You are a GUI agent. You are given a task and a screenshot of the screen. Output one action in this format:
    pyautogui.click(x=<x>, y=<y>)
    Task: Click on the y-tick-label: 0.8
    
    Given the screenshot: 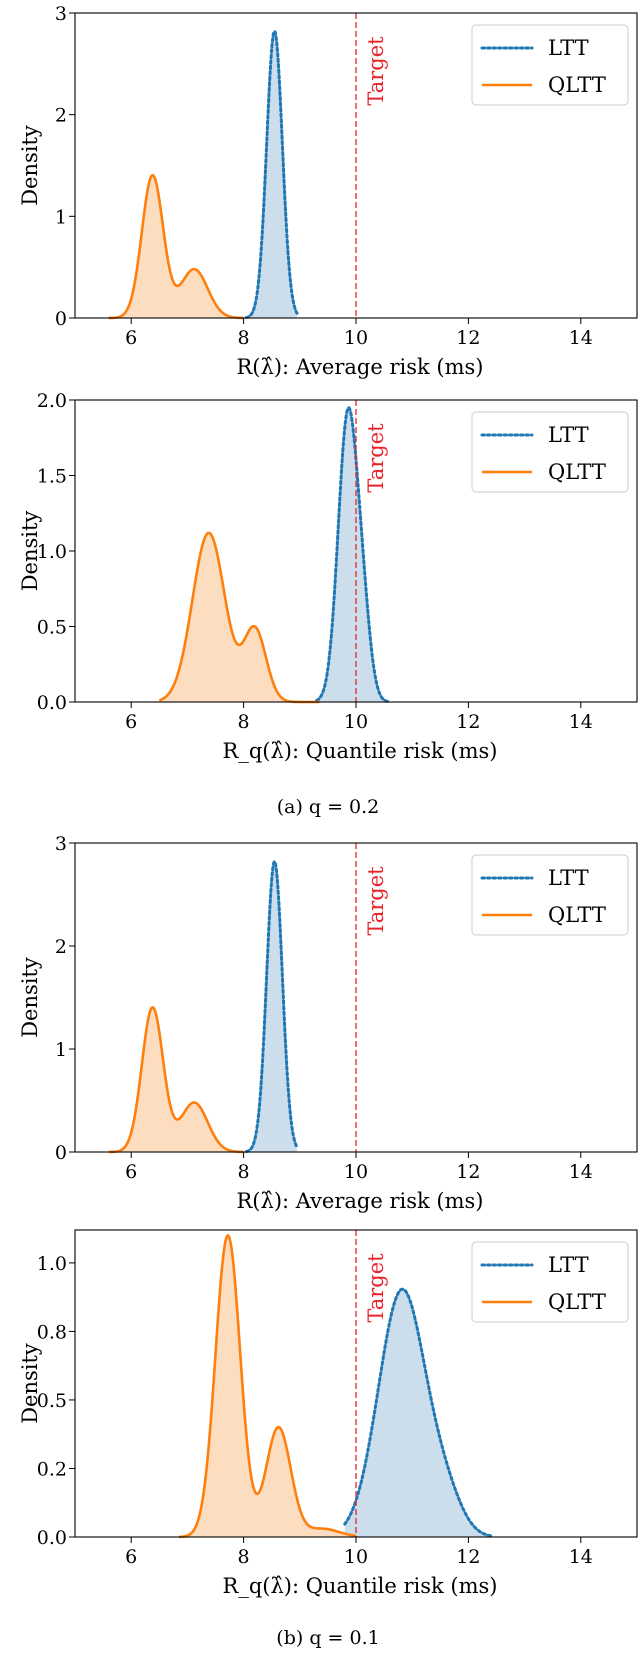 What is the action you would take?
    pyautogui.click(x=52, y=1332)
    